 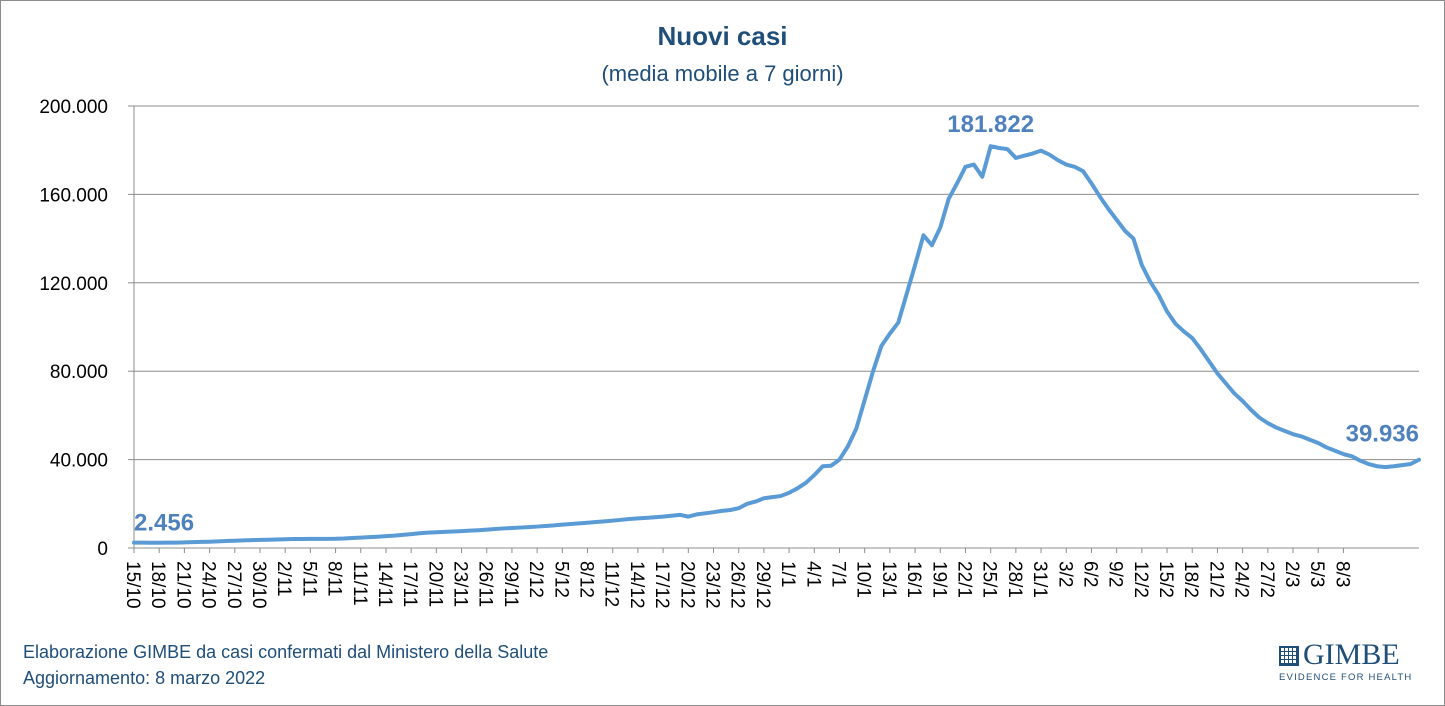 I want to click on x-tick-label: 20/12, so click(x=686, y=585).